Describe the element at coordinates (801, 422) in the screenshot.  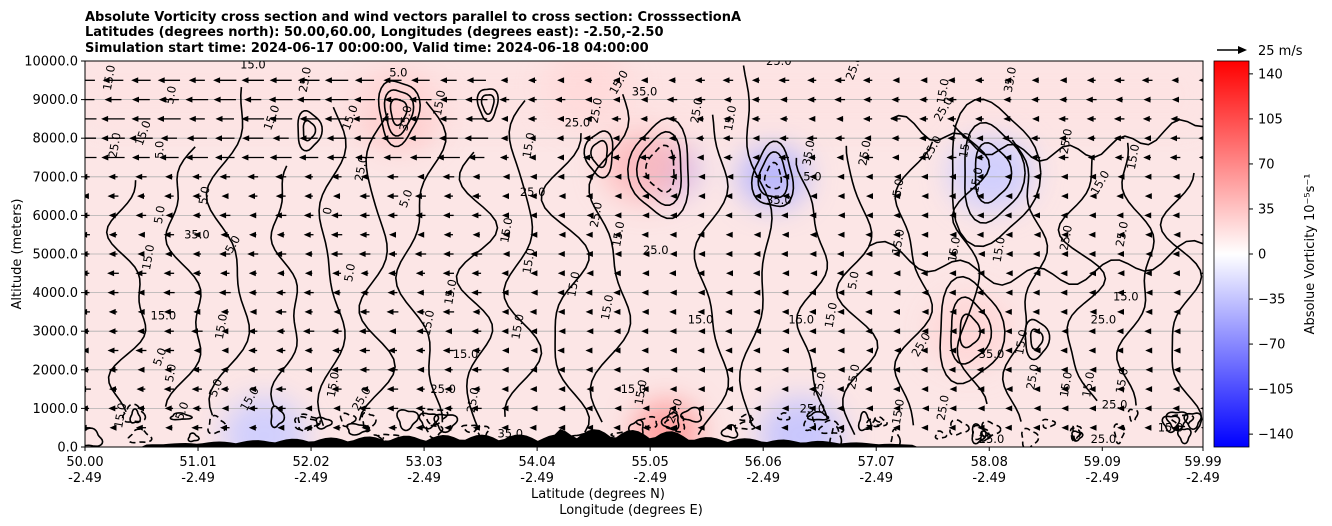
I see `vorticity-blob` at that location.